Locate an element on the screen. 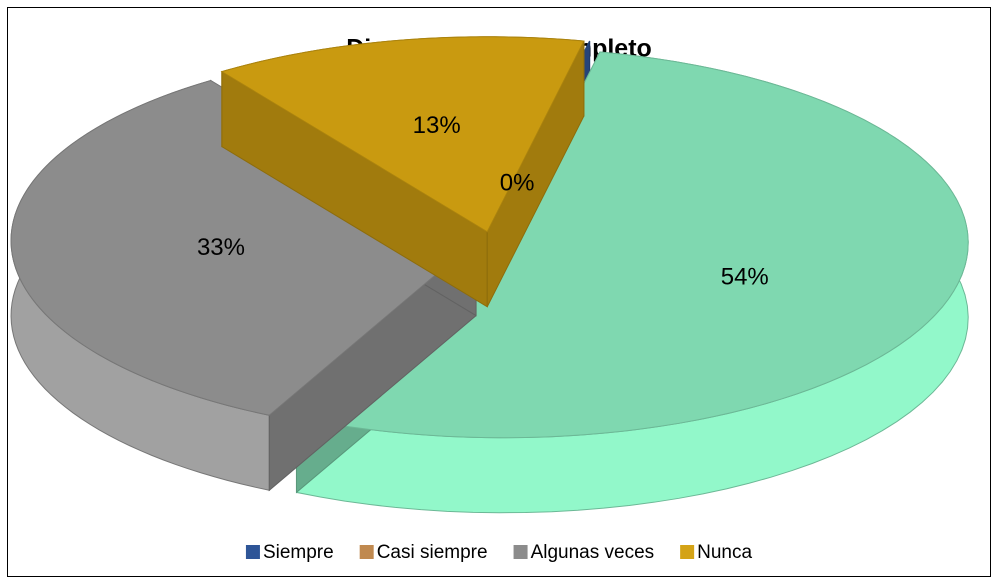 This screenshot has height=584, width=998. legend-label: Casi siempre is located at coordinates (432, 552).